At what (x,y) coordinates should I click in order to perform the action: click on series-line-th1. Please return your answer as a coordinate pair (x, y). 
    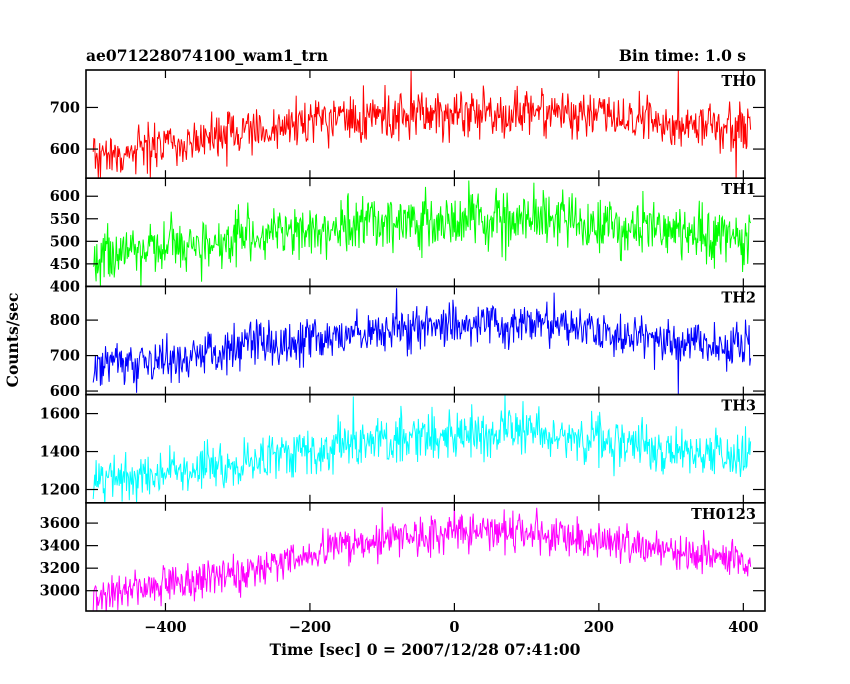
    Looking at the image, I should click on (422, 233).